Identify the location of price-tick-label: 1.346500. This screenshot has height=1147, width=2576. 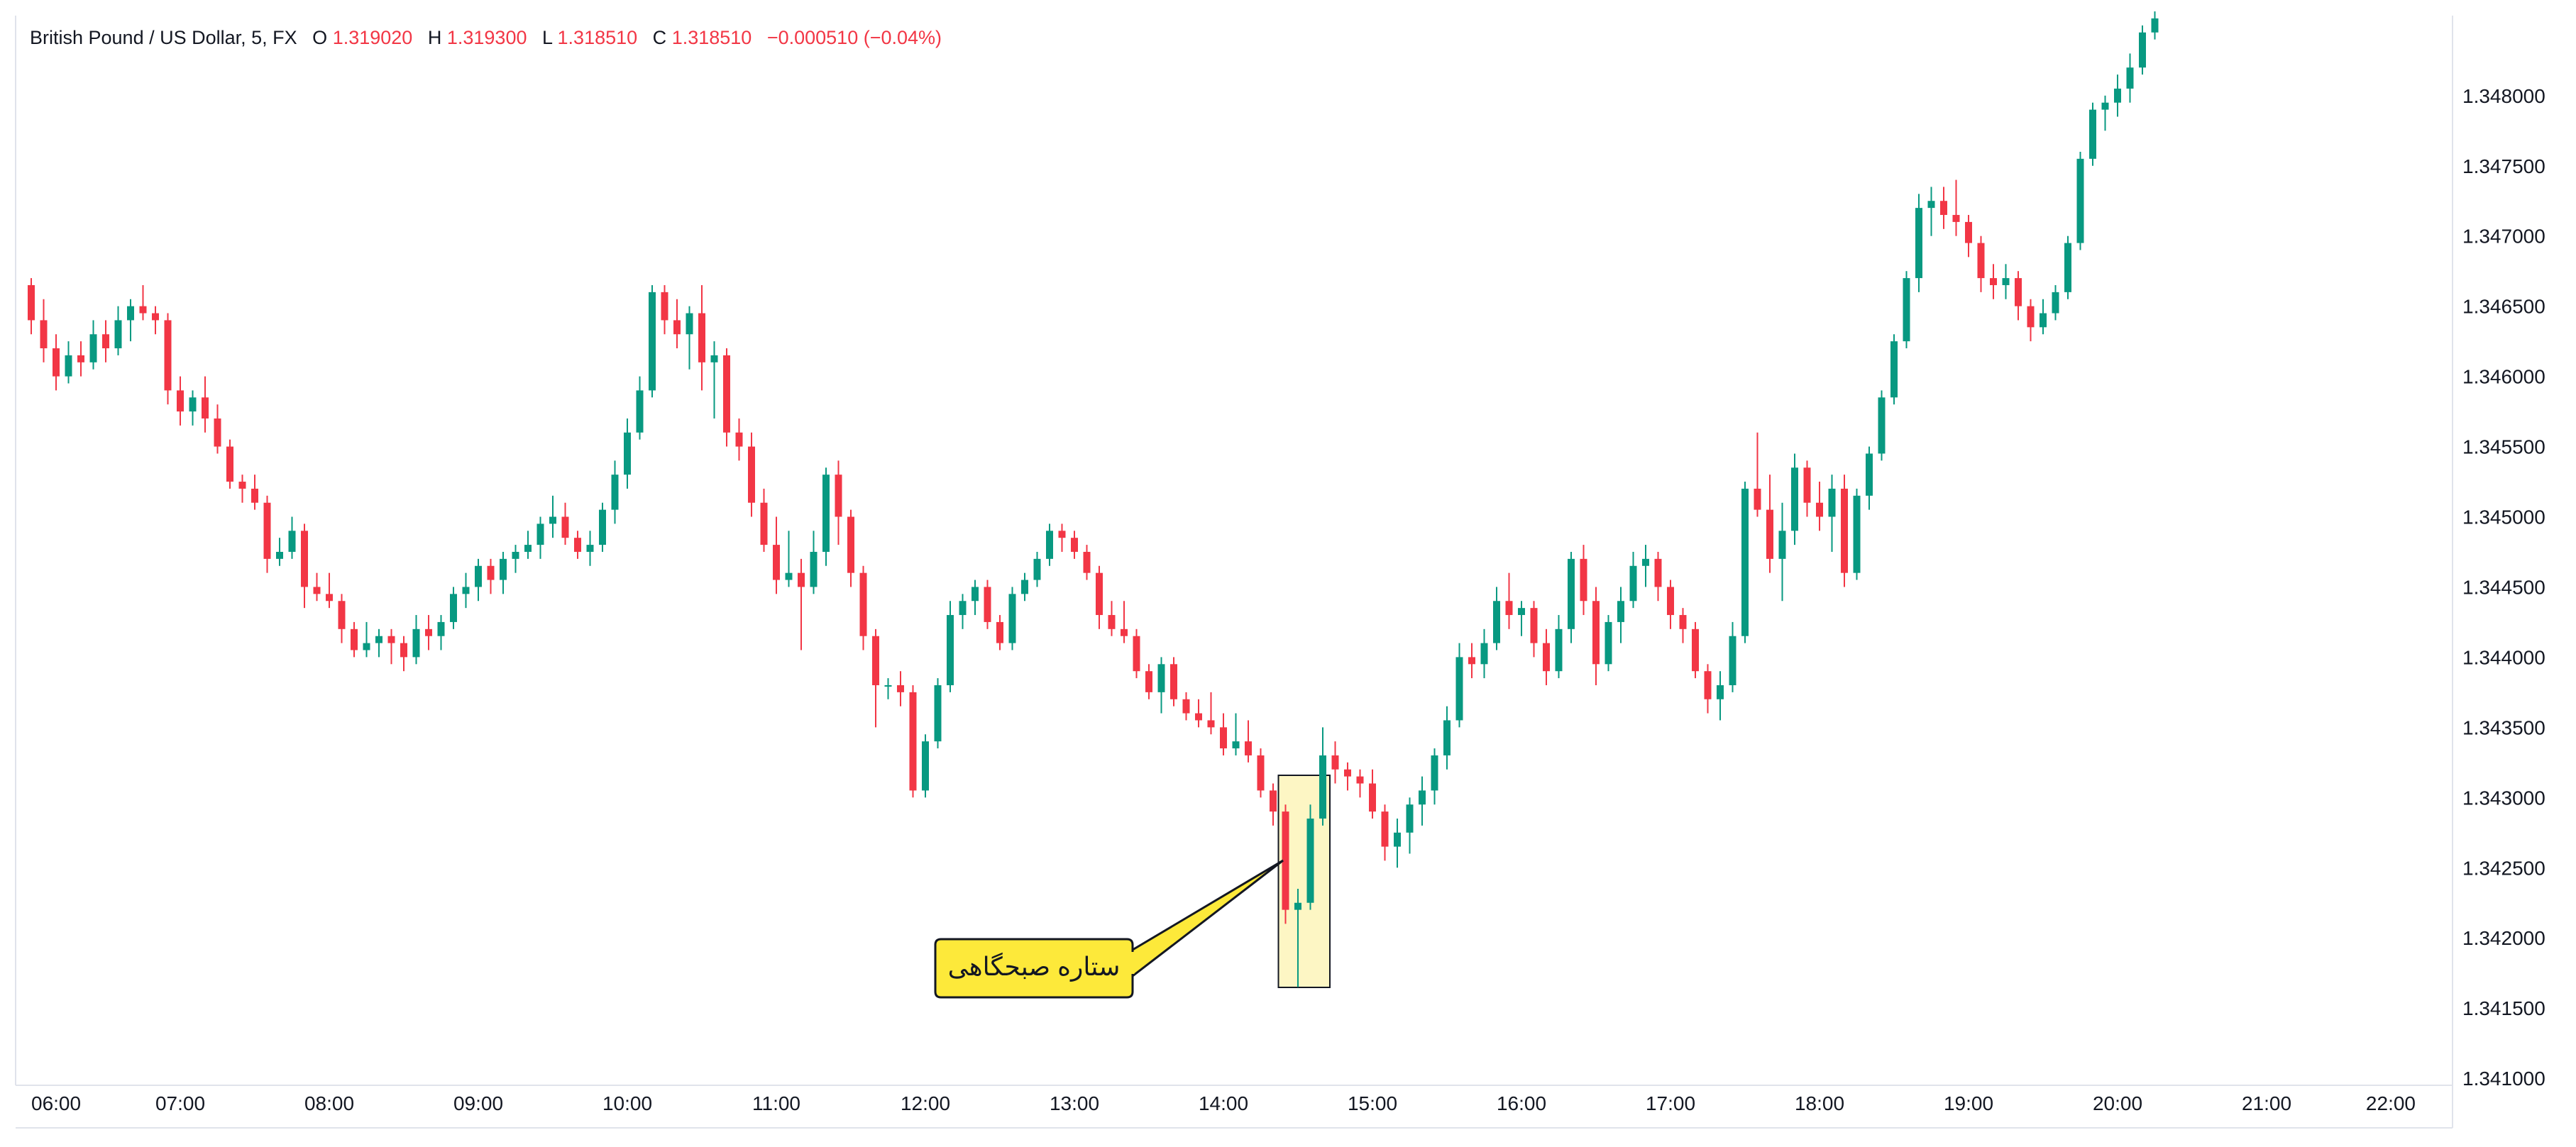
(2503, 307).